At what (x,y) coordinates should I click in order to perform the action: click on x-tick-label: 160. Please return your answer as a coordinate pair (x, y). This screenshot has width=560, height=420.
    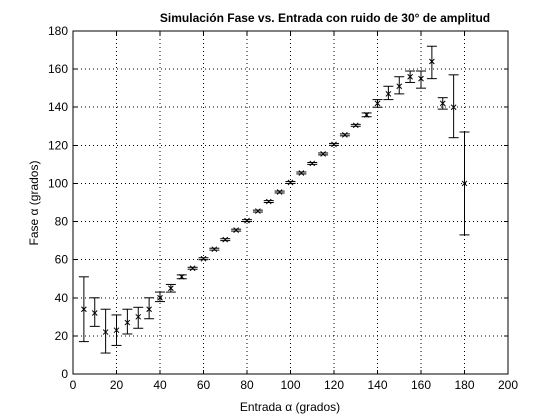
    Looking at the image, I should click on (421, 385).